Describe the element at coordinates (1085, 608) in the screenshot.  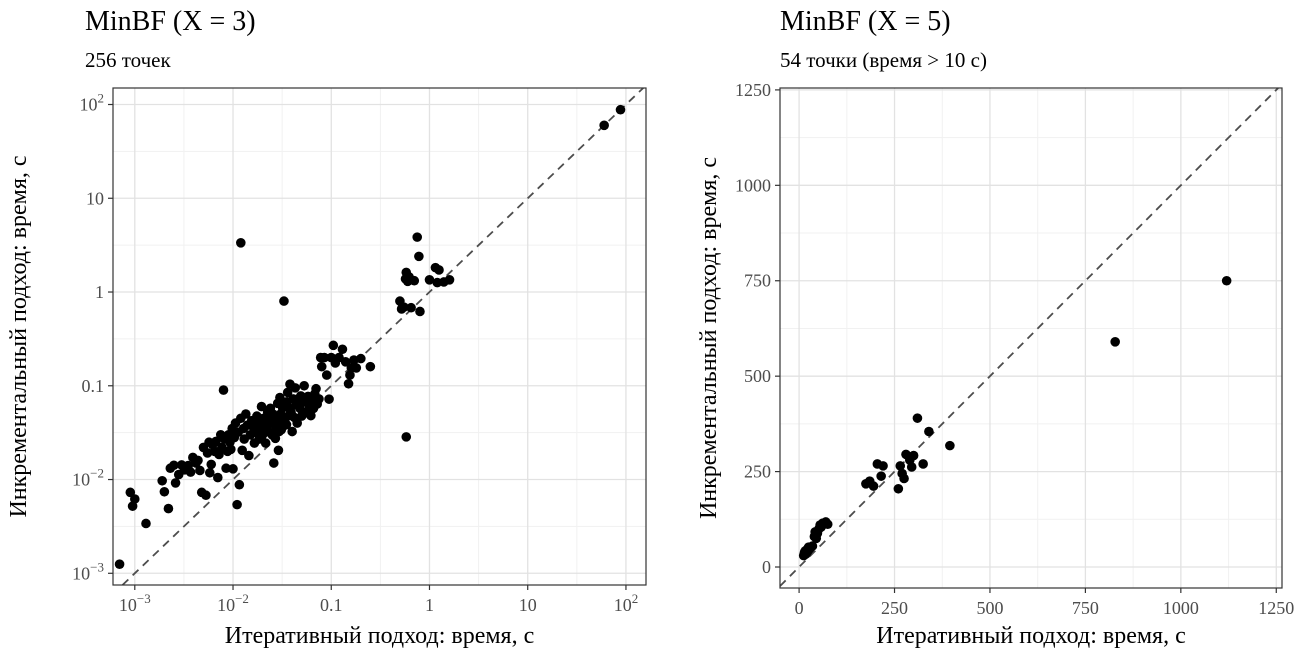
I see `x-tick-label: 750` at that location.